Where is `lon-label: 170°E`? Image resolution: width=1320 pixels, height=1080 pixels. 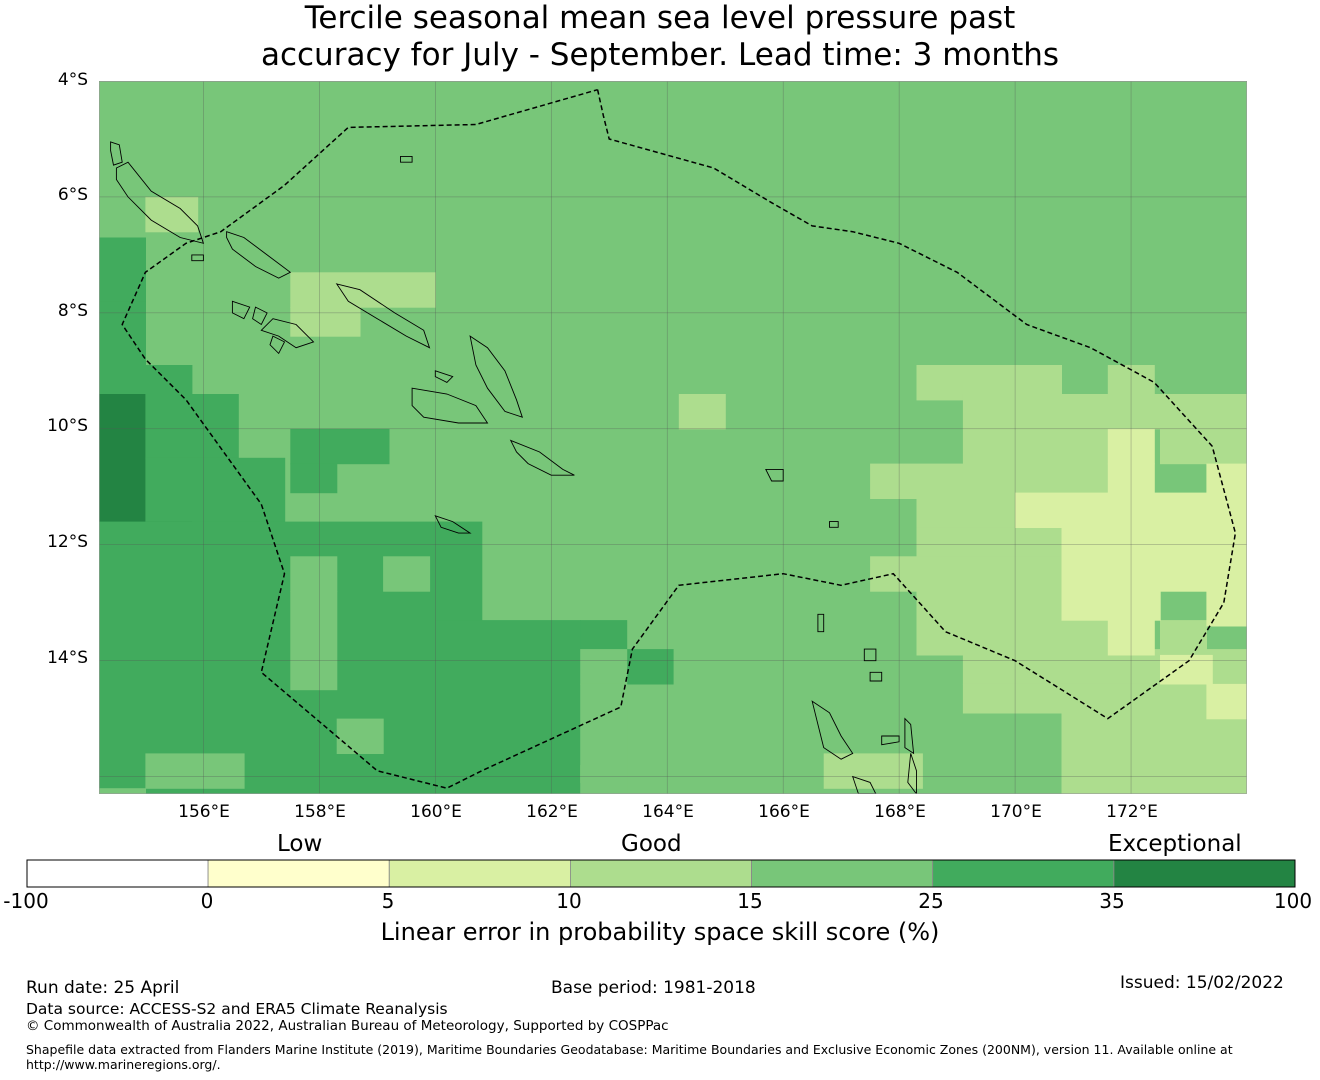
lon-label: 170°E is located at coordinates (1016, 812).